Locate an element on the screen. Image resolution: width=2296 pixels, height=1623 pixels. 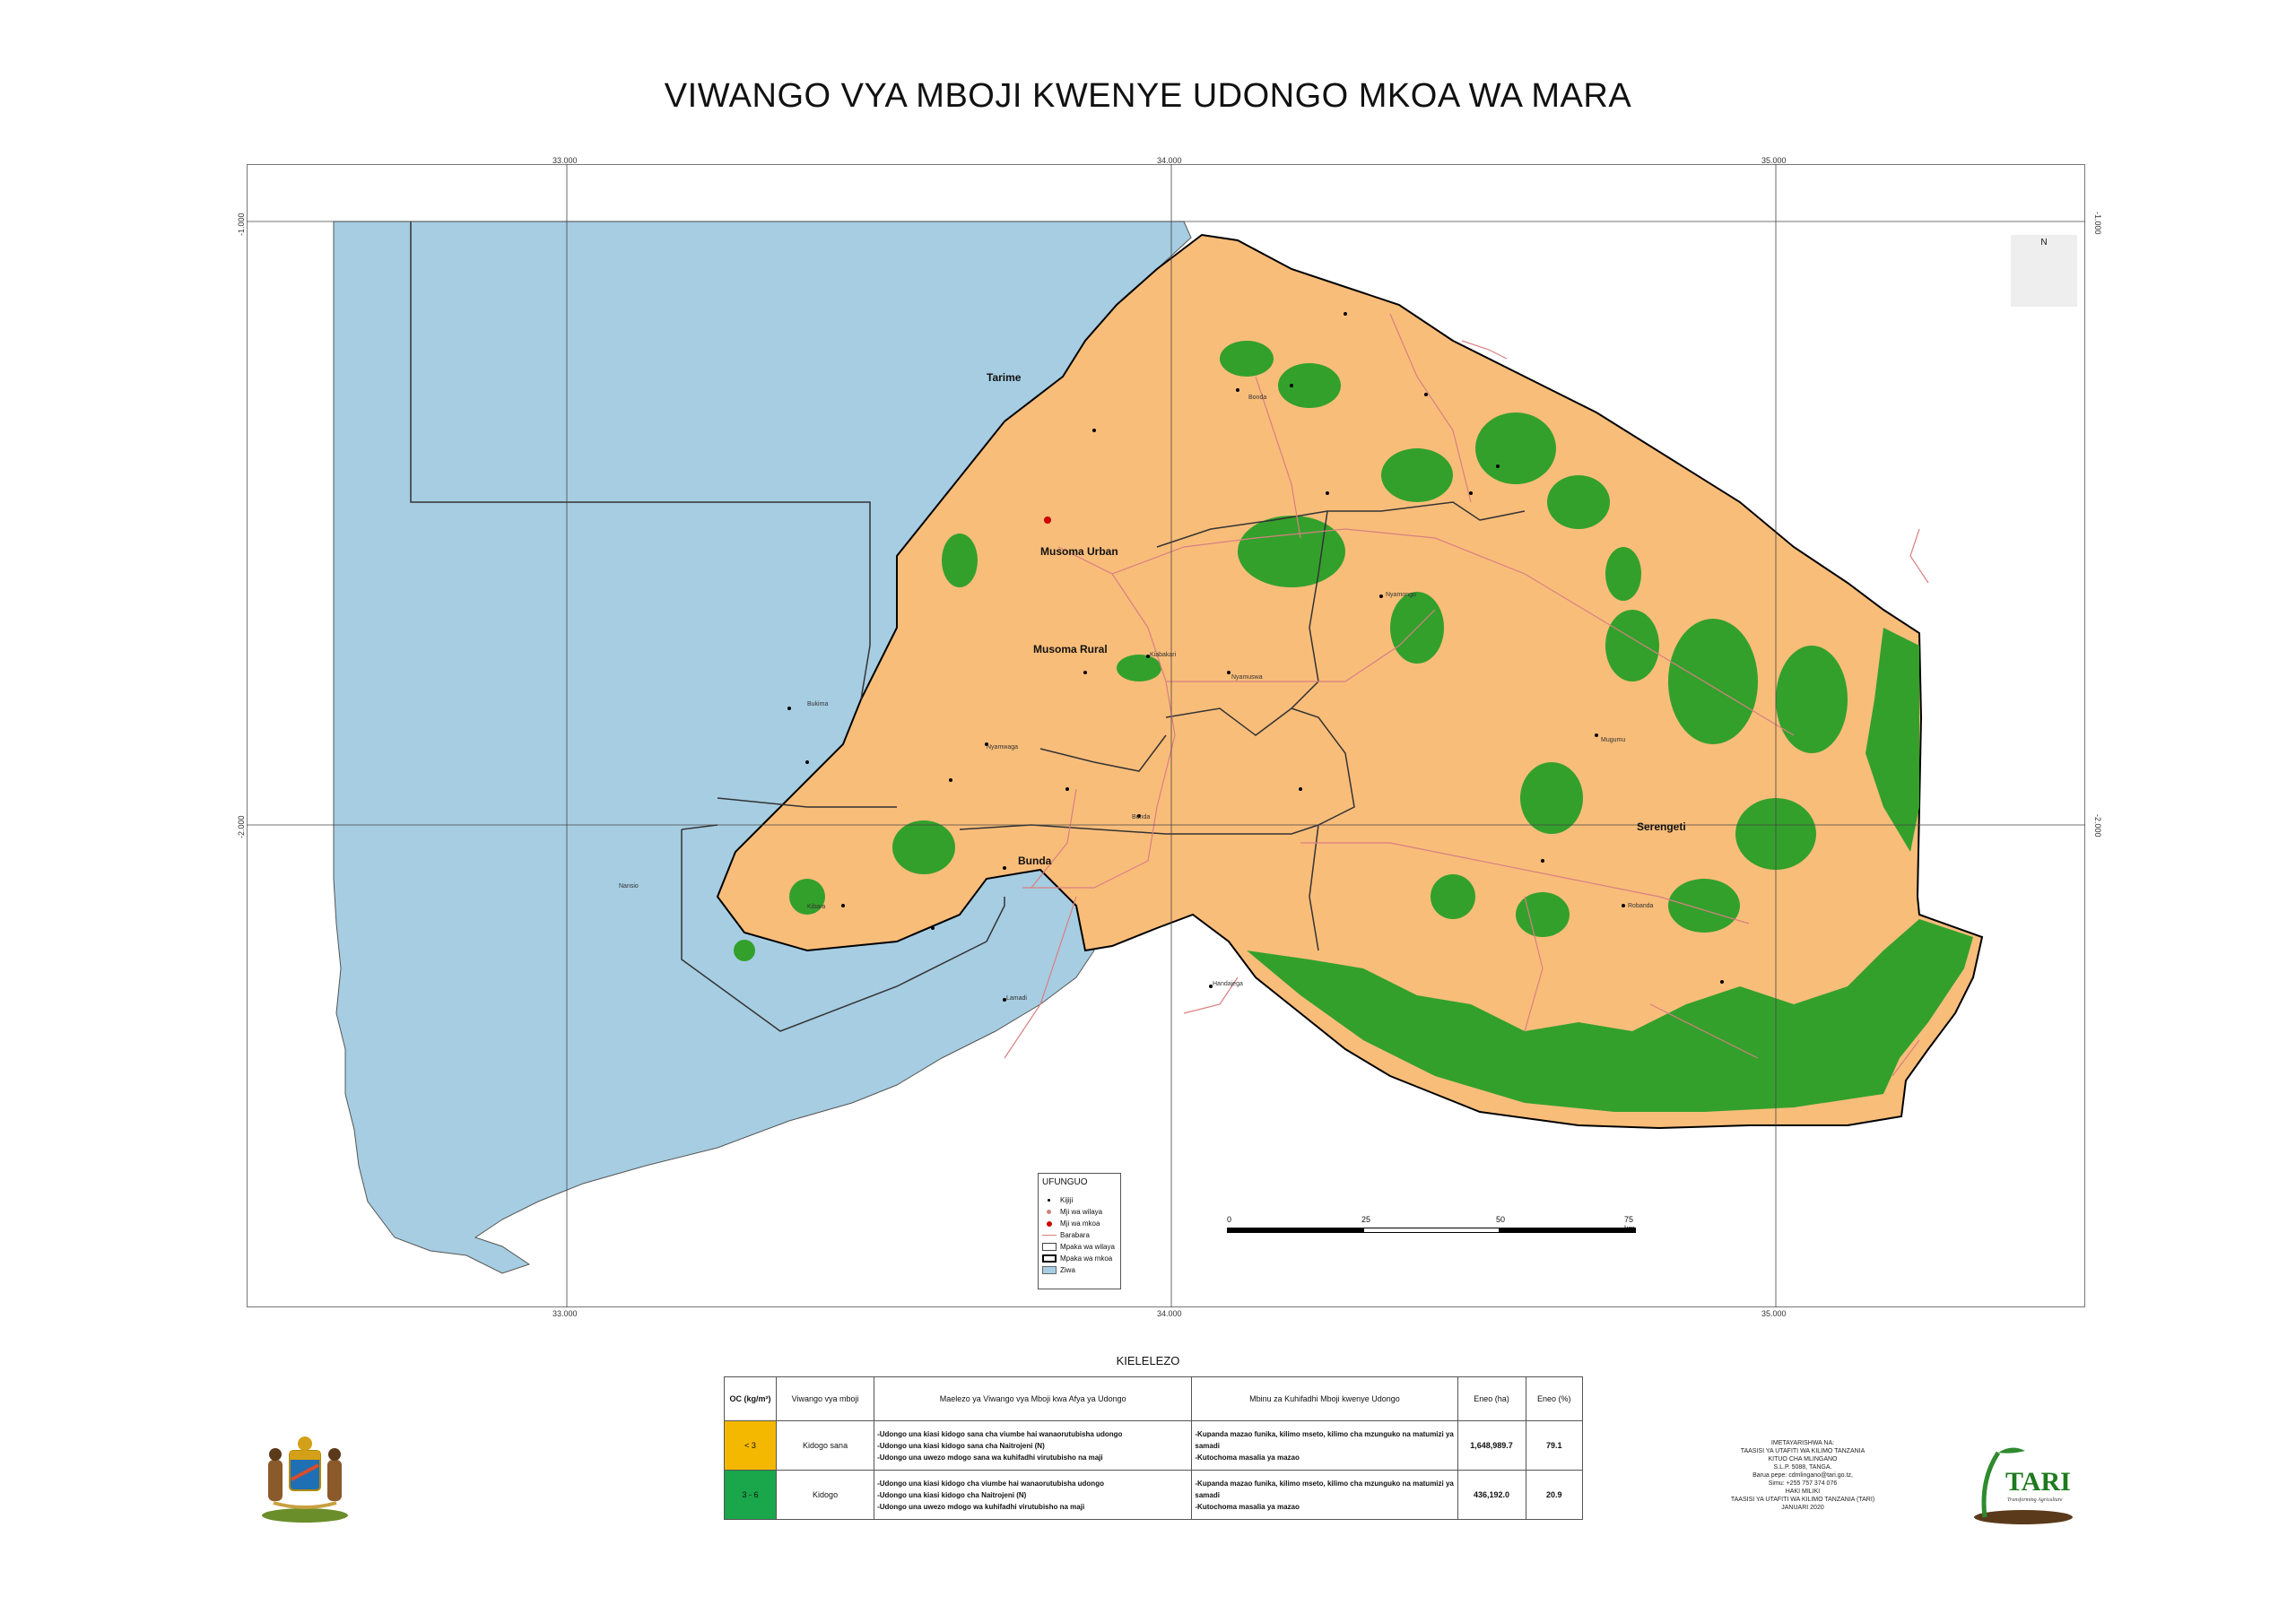
oc-range-cell: 3 - 6 is located at coordinates (750, 1495).